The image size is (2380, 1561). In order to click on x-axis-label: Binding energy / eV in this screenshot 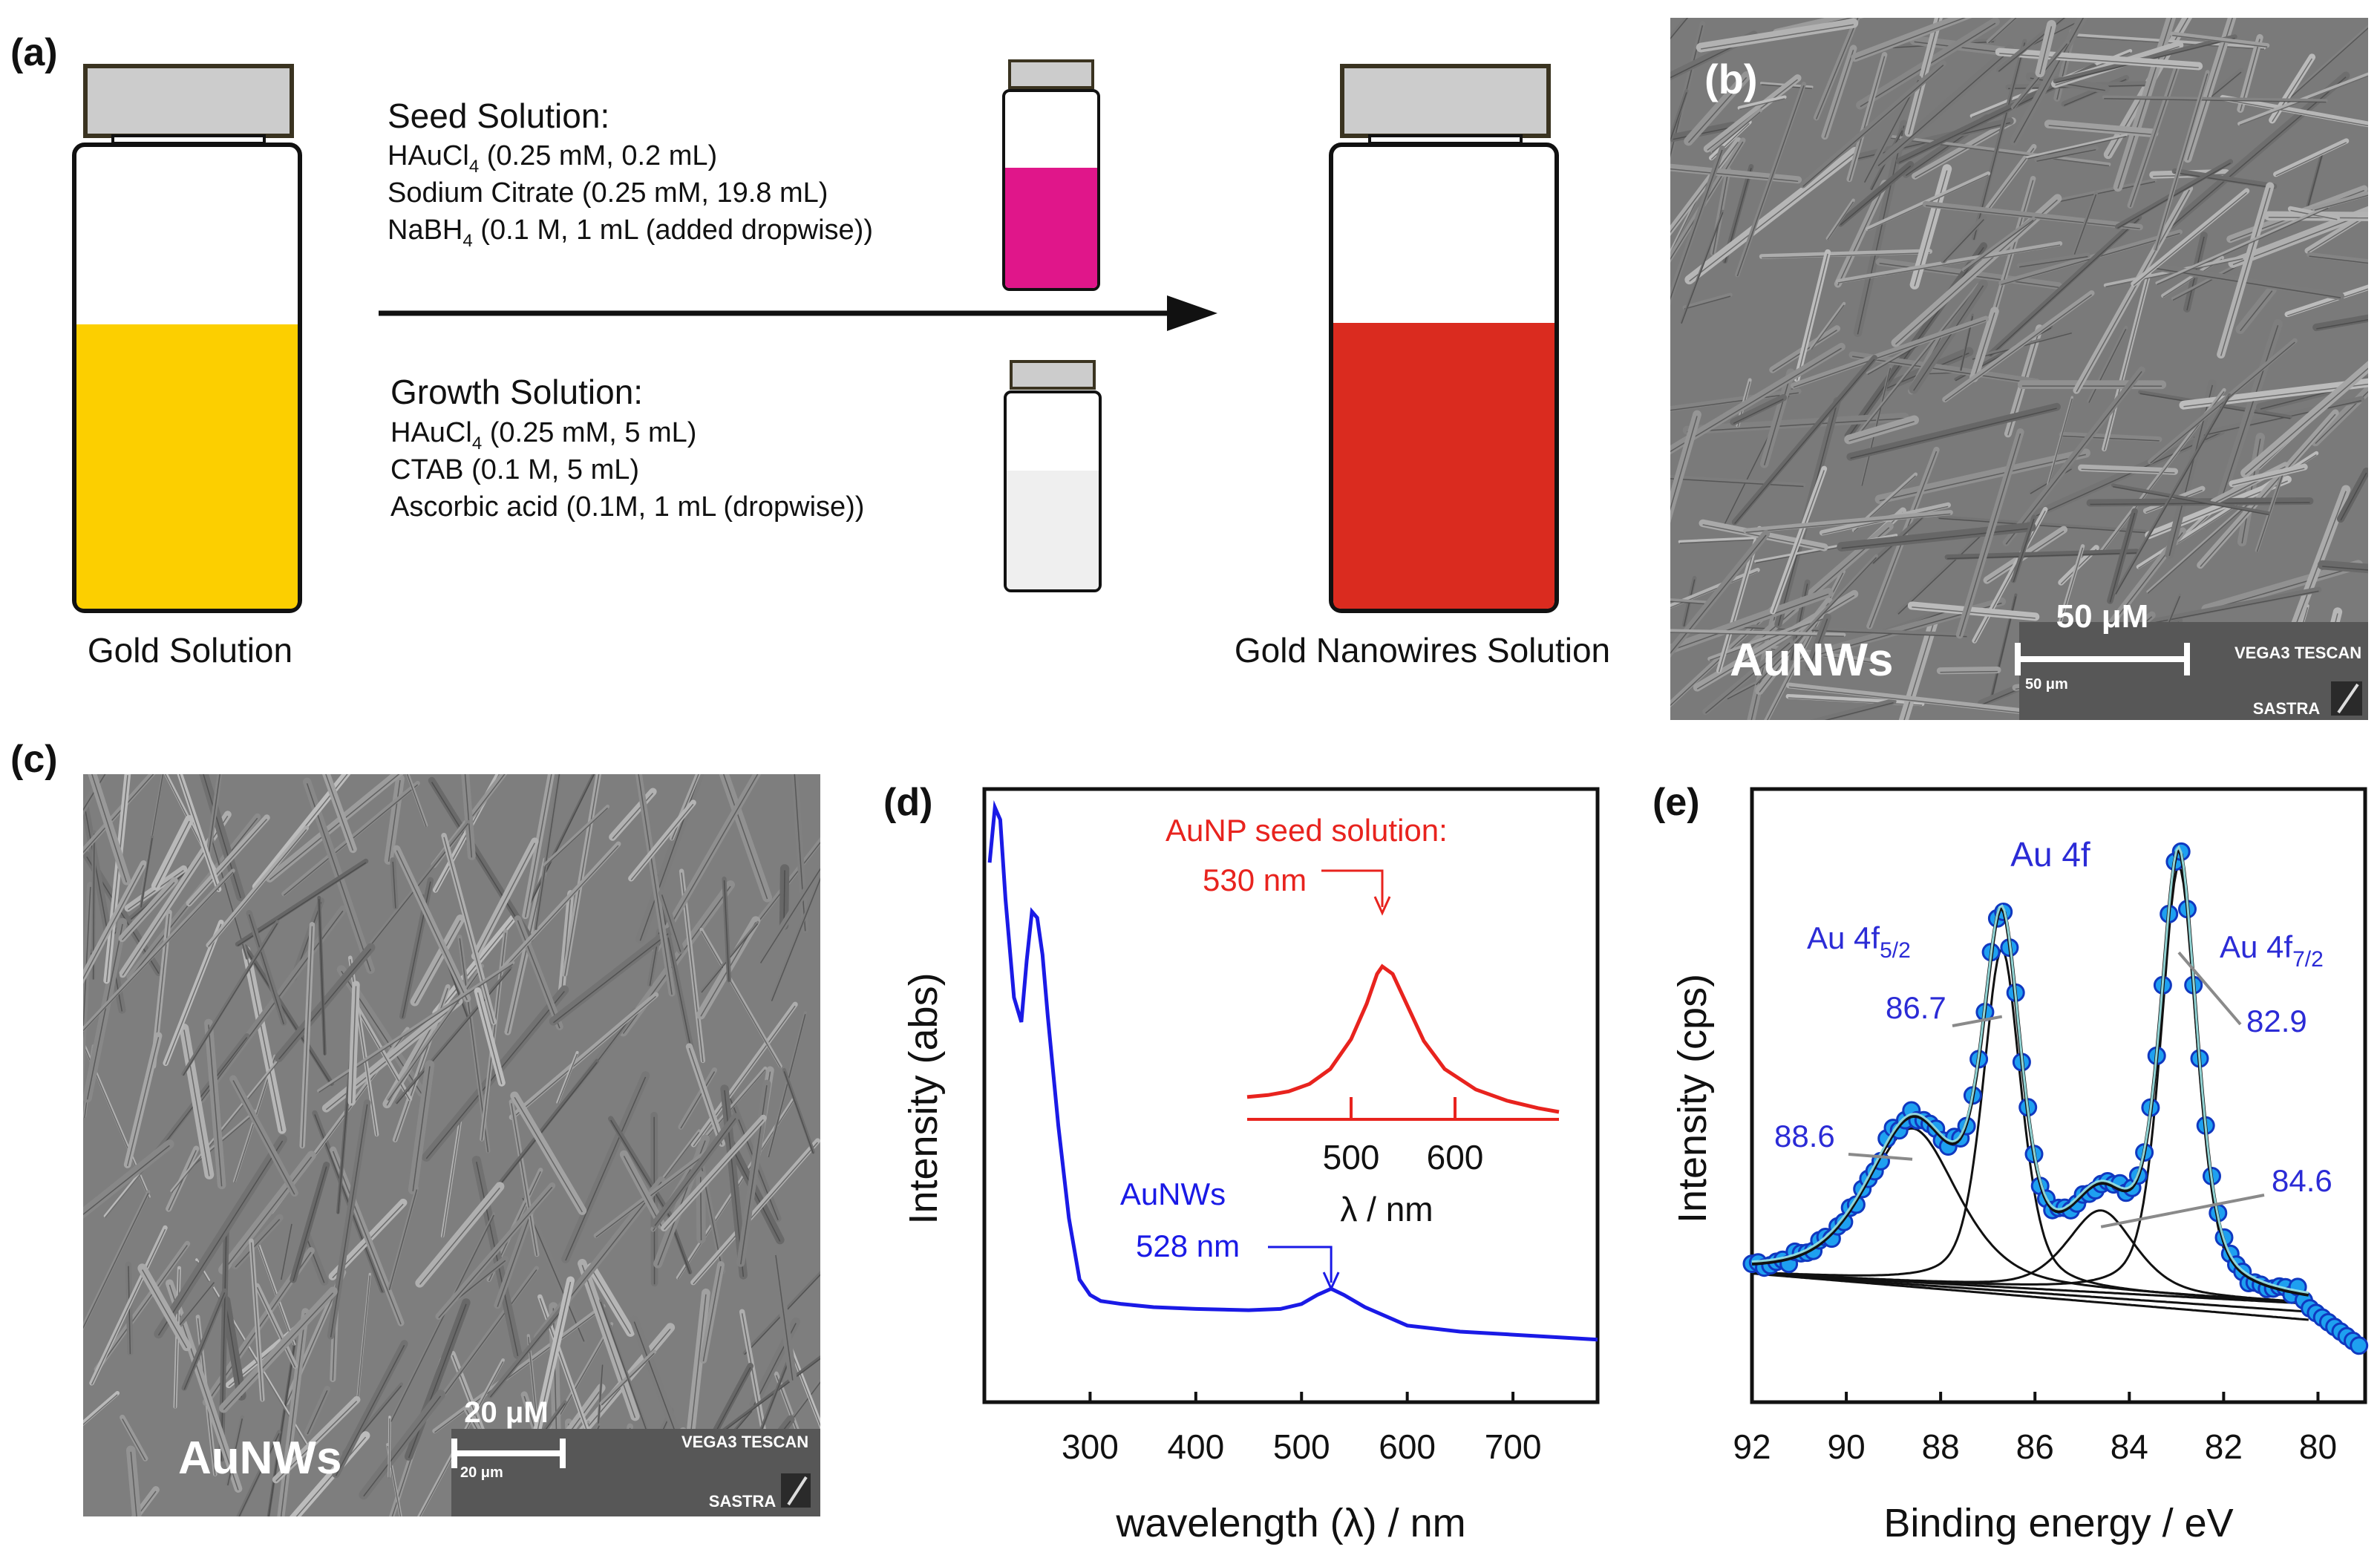, I will do `click(2058, 1523)`.